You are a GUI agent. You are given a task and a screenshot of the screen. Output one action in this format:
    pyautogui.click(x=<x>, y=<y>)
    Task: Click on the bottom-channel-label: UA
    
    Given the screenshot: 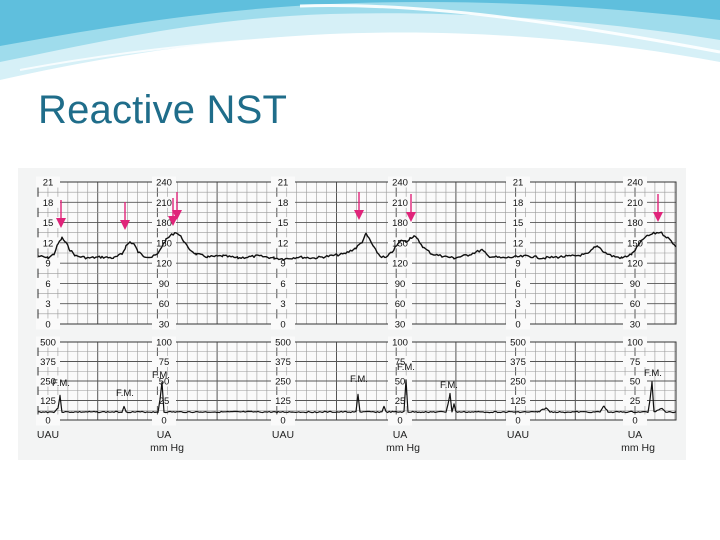 What is the action you would take?
    pyautogui.click(x=400, y=435)
    